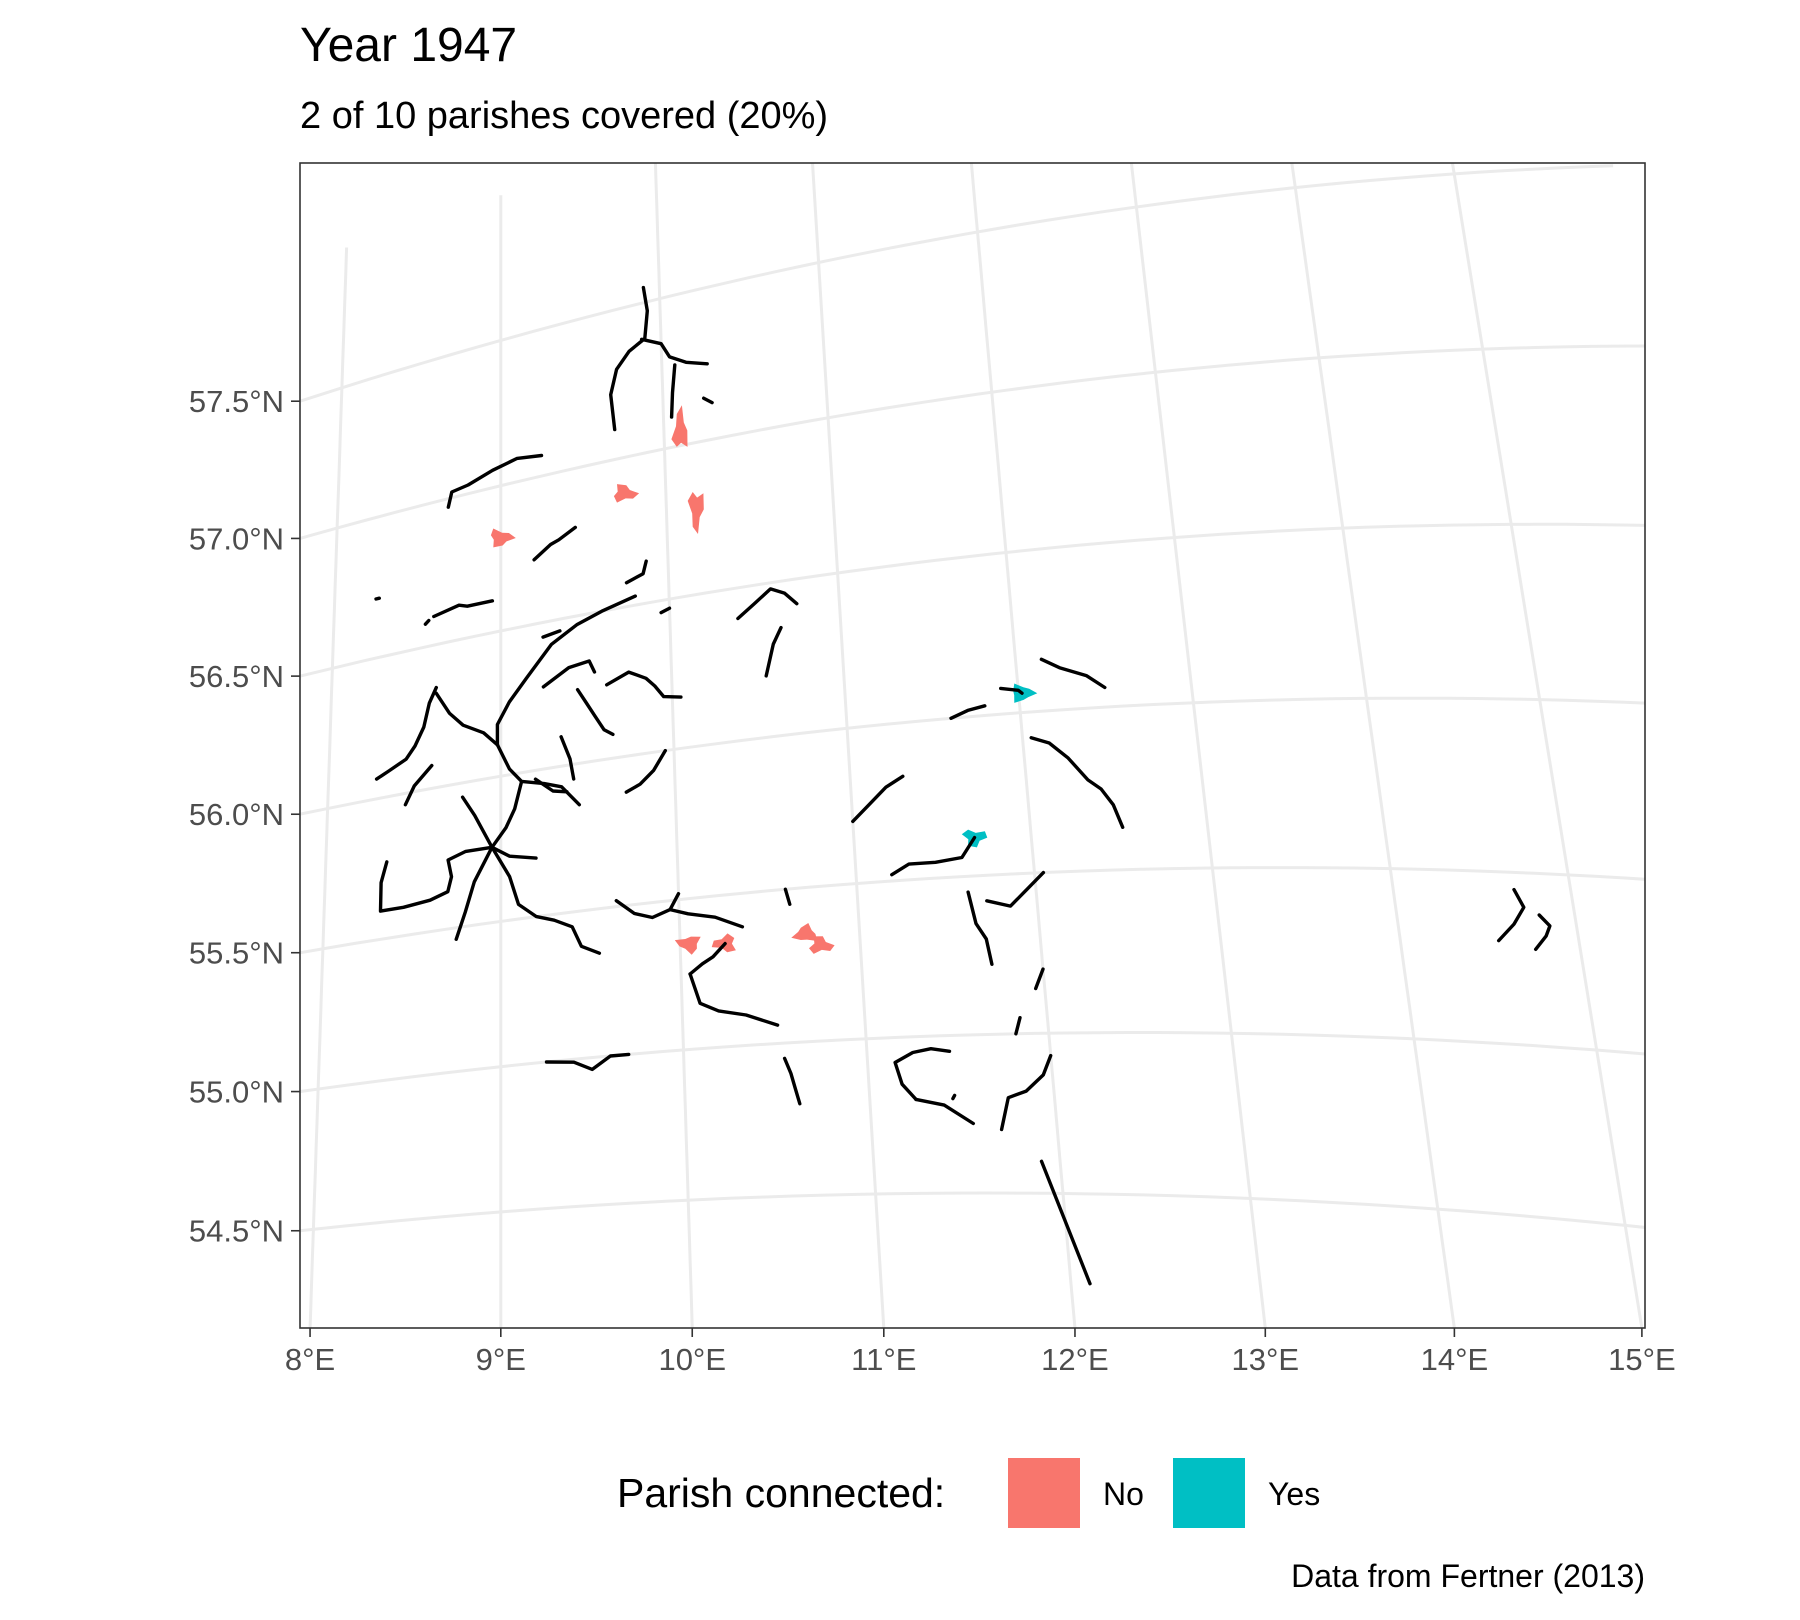 The width and height of the screenshot is (1800, 1620). Describe the element at coordinates (564, 116) in the screenshot. I see `chart-subtitle: 2 of 10 parishes covered (20%)` at that location.